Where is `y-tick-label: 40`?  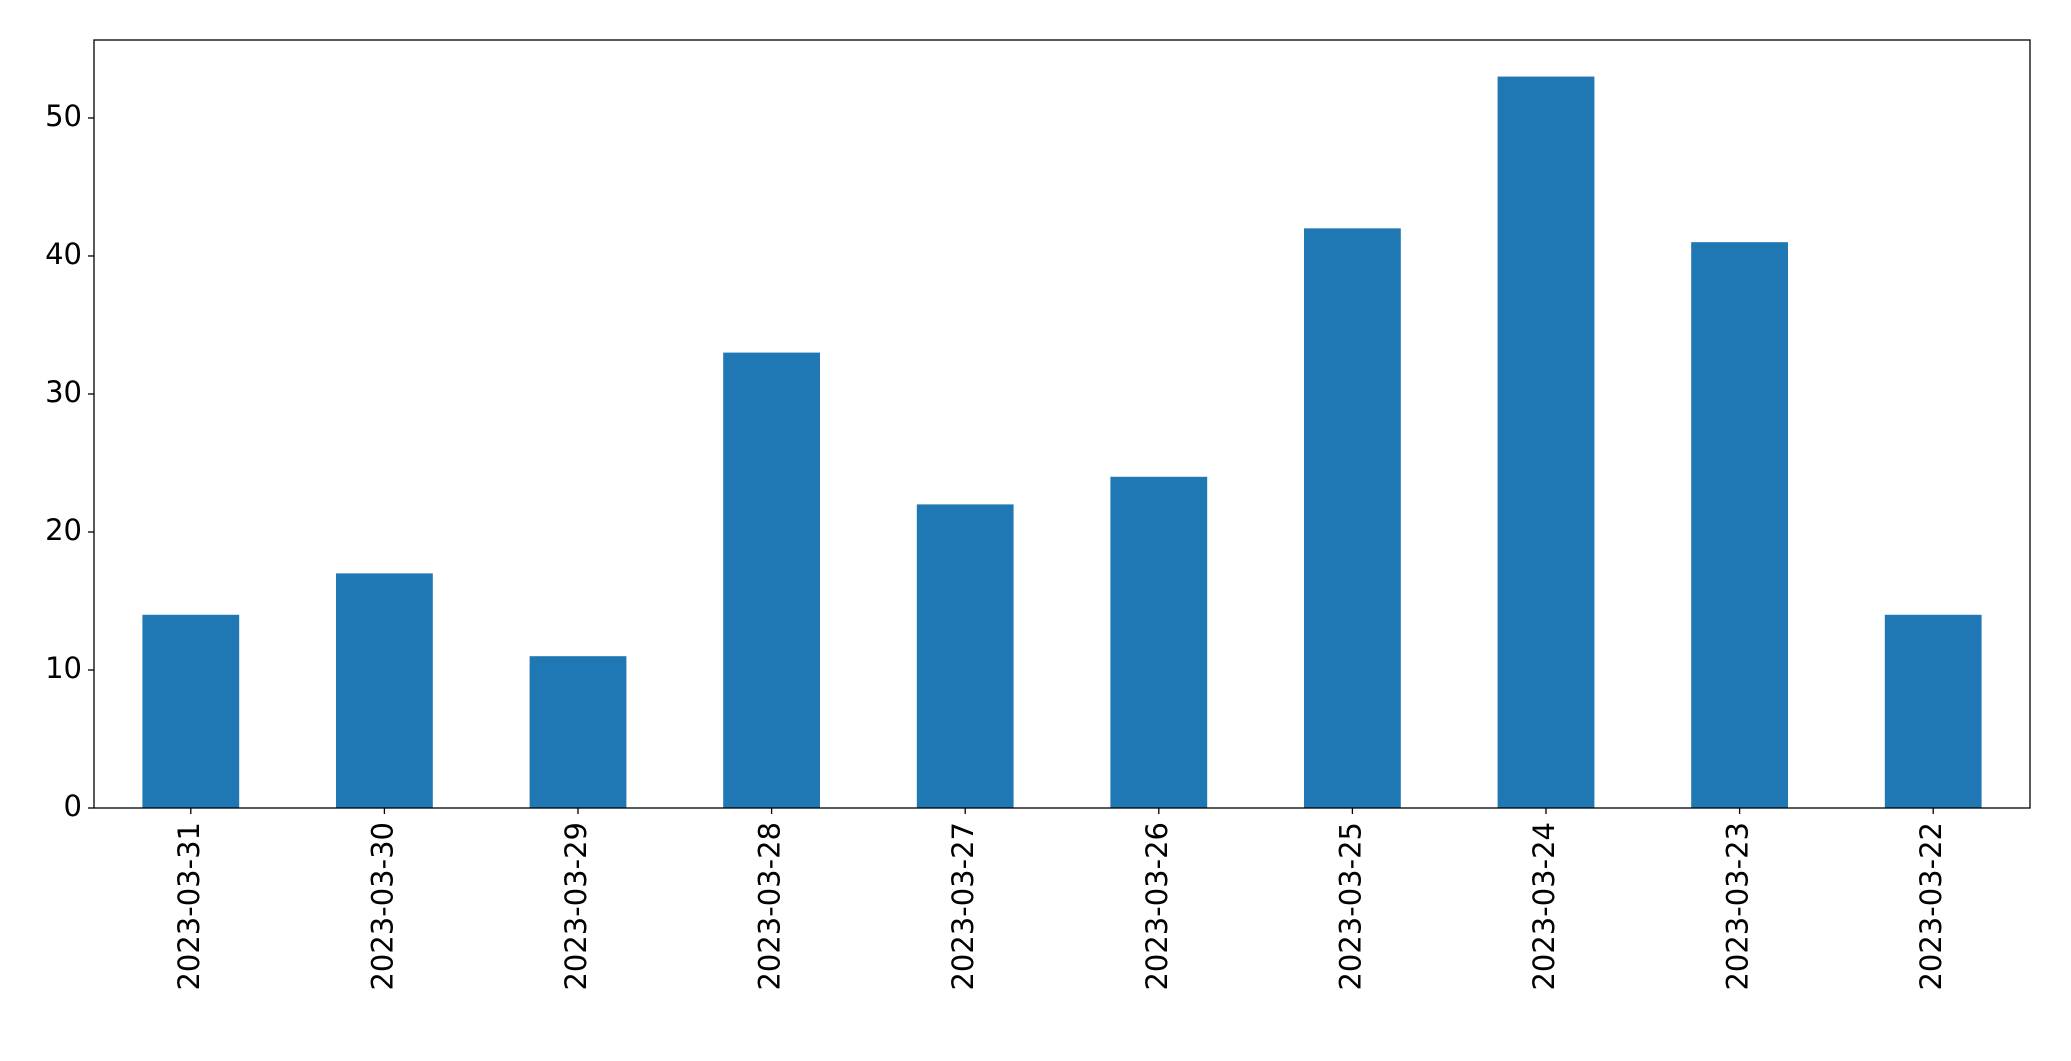 y-tick-label: 40 is located at coordinates (63, 254).